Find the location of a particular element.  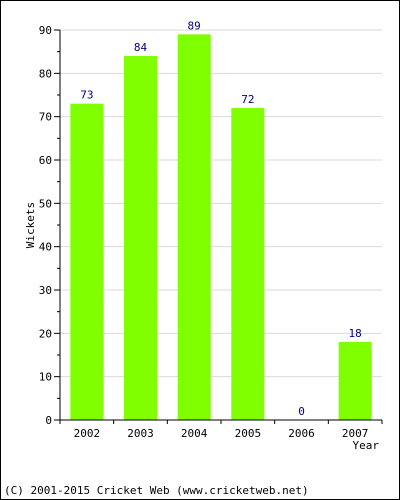

data-label: 73 is located at coordinates (86, 95).